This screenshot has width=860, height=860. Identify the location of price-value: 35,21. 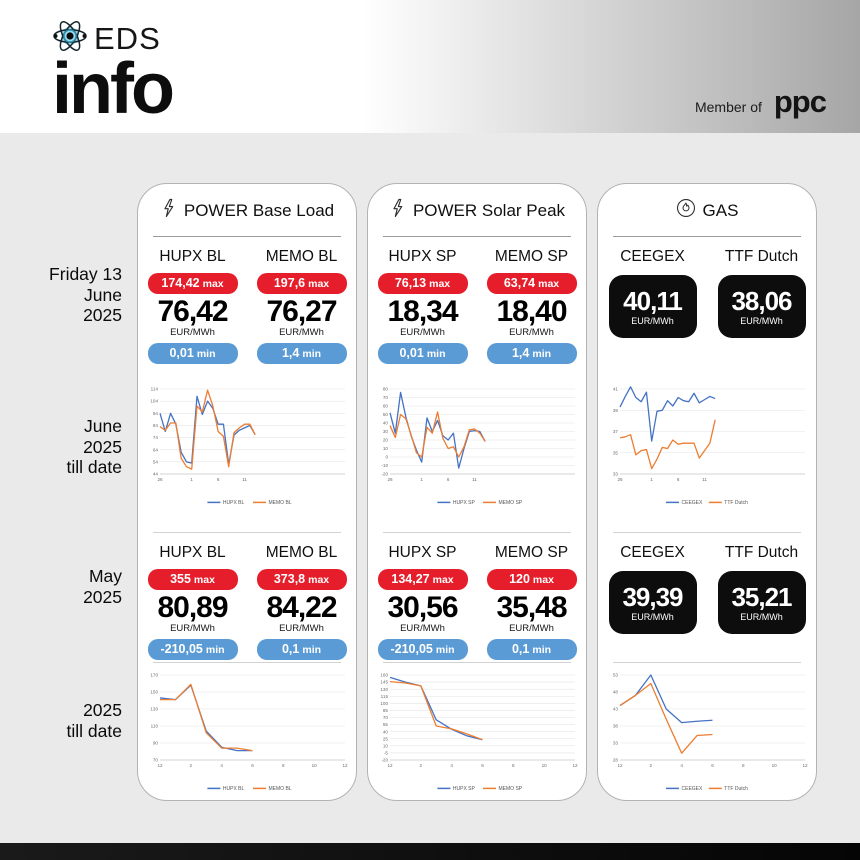
(761, 596).